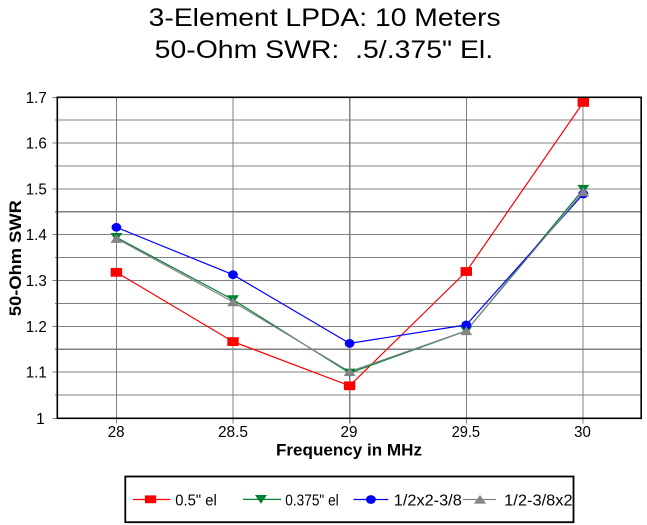 The width and height of the screenshot is (647, 525). Describe the element at coordinates (36, 144) in the screenshot. I see `svg-text: 1.6` at that location.